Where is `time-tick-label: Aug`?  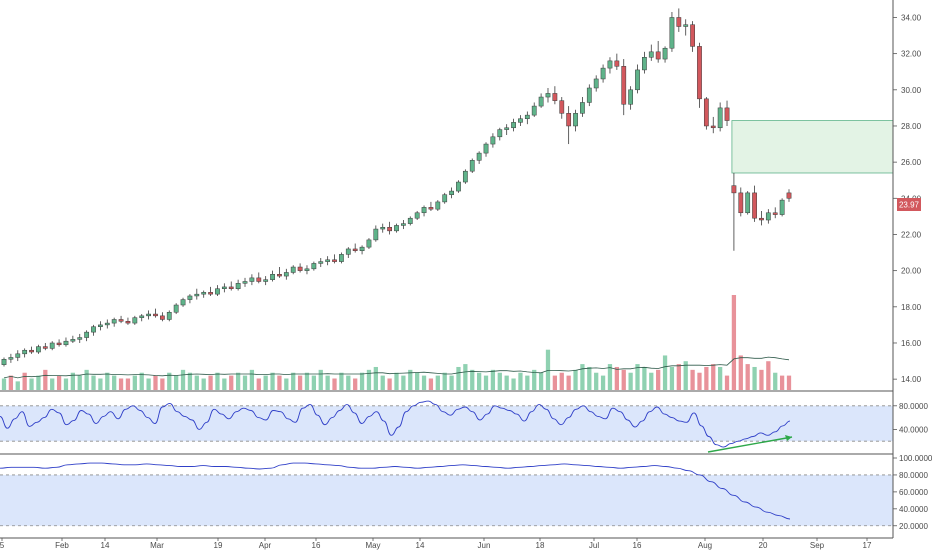 time-tick-label: Aug is located at coordinates (705, 545).